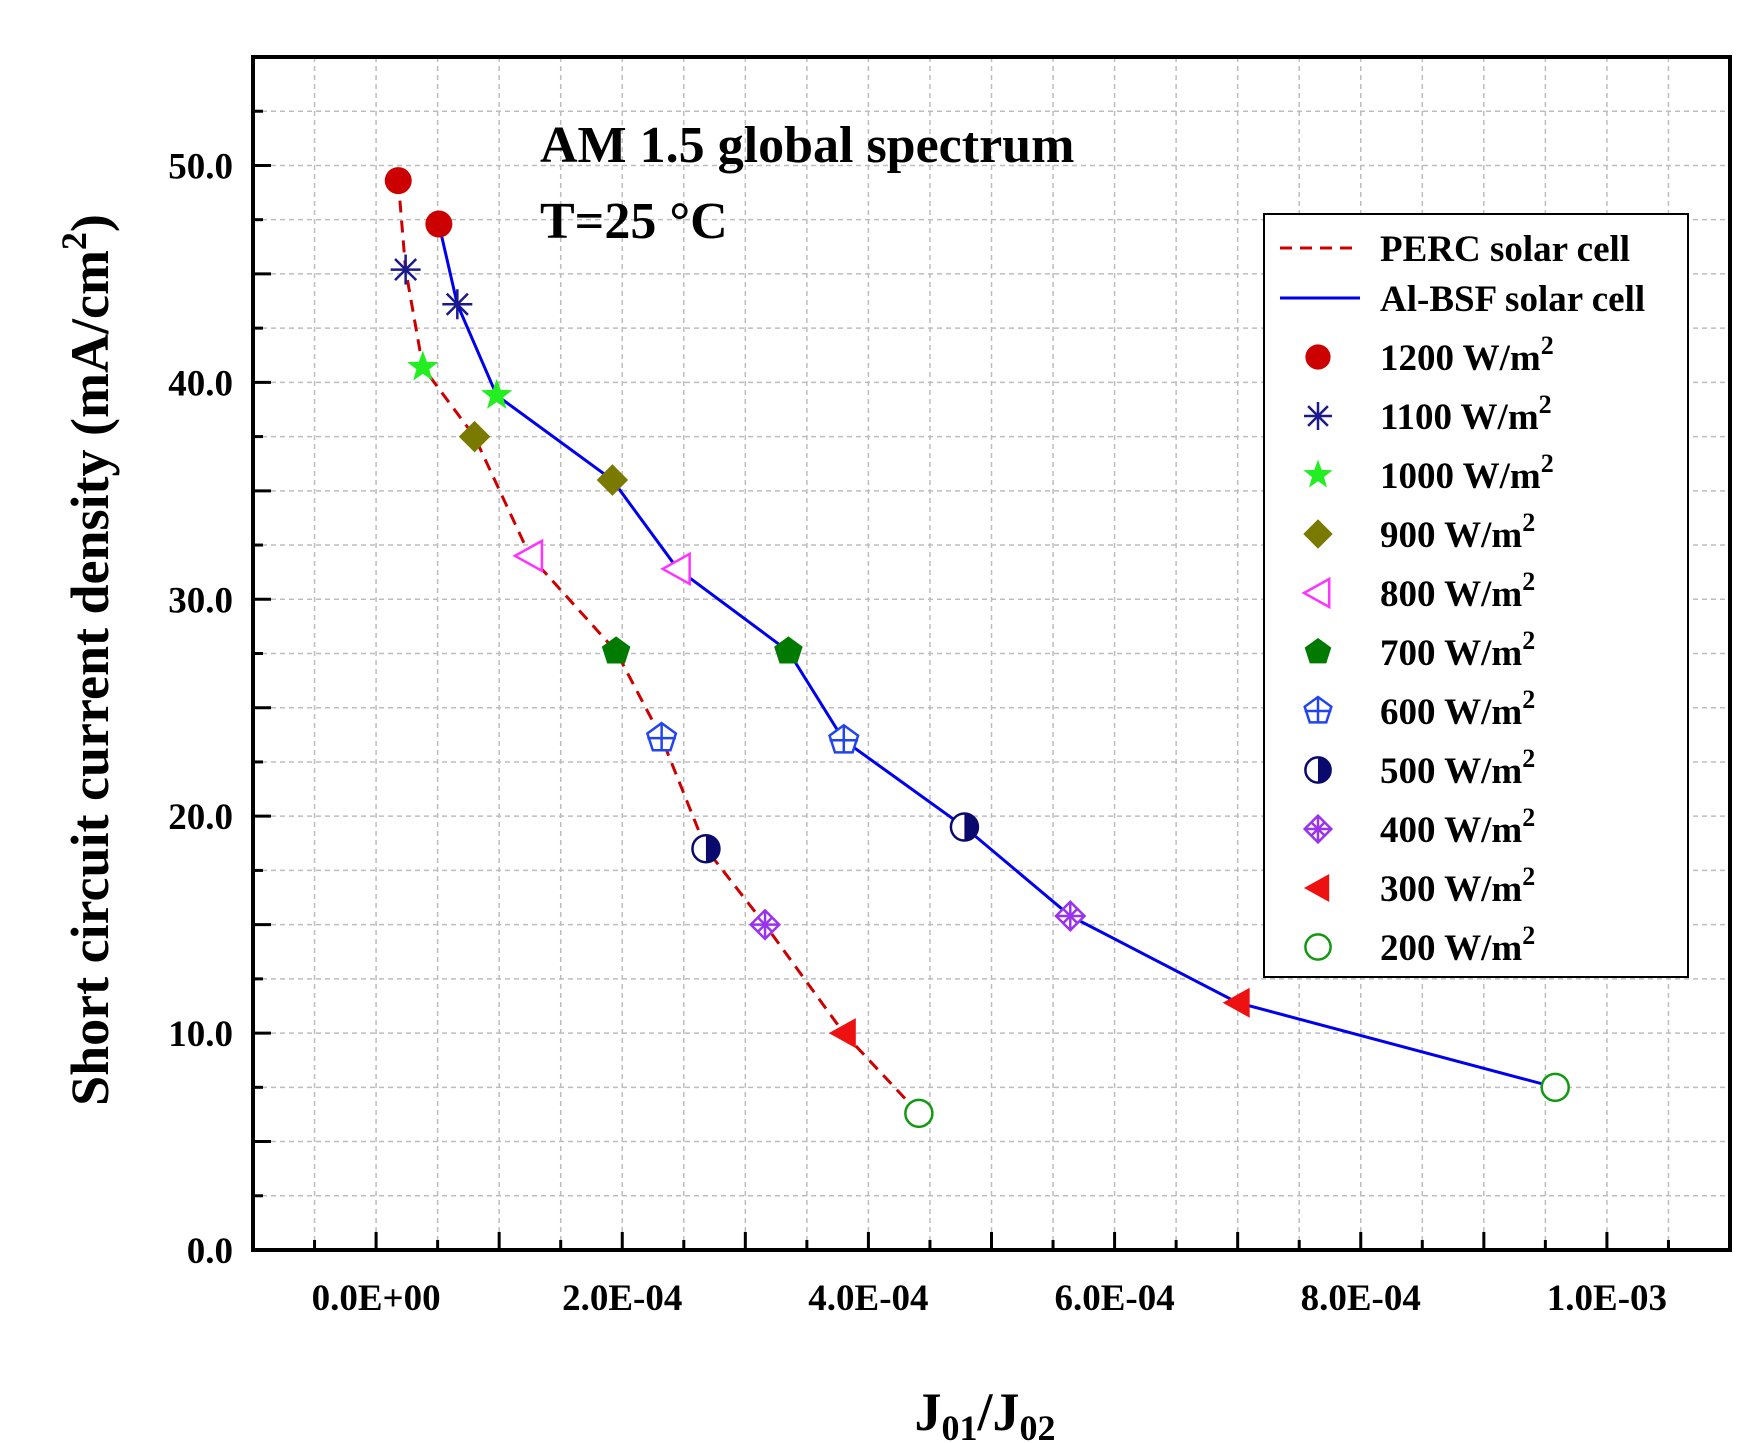  Describe the element at coordinates (1451, 771) in the screenshot. I see `legend-label-text: 500 W/m` at that location.